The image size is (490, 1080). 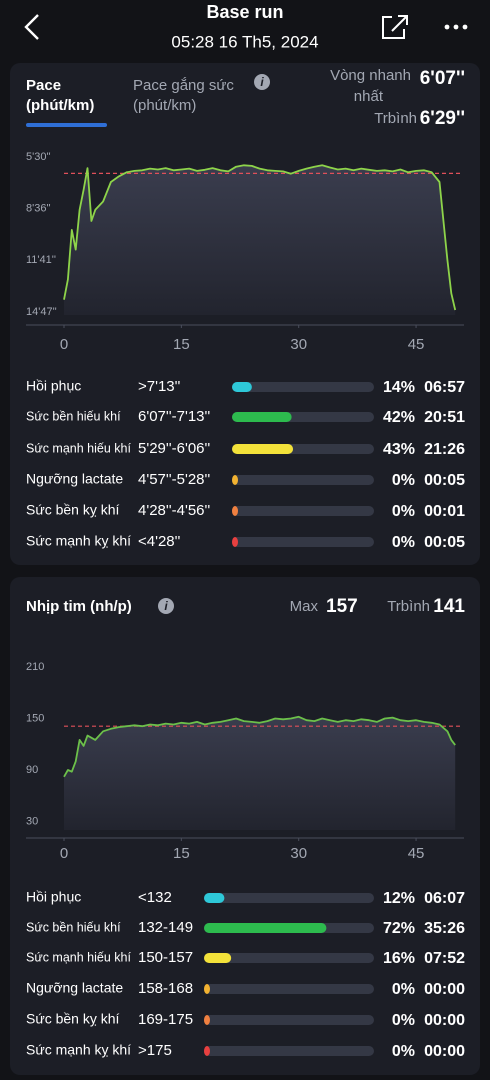 I want to click on zone-name: Sức mạnh hiếu khí, so click(x=78, y=448).